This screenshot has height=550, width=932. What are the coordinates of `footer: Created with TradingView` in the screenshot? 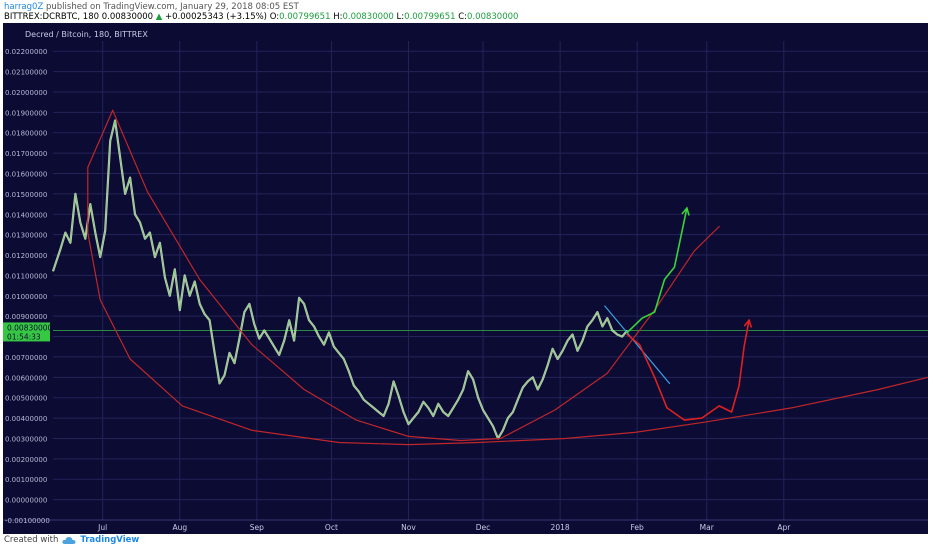 It's located at (71, 540).